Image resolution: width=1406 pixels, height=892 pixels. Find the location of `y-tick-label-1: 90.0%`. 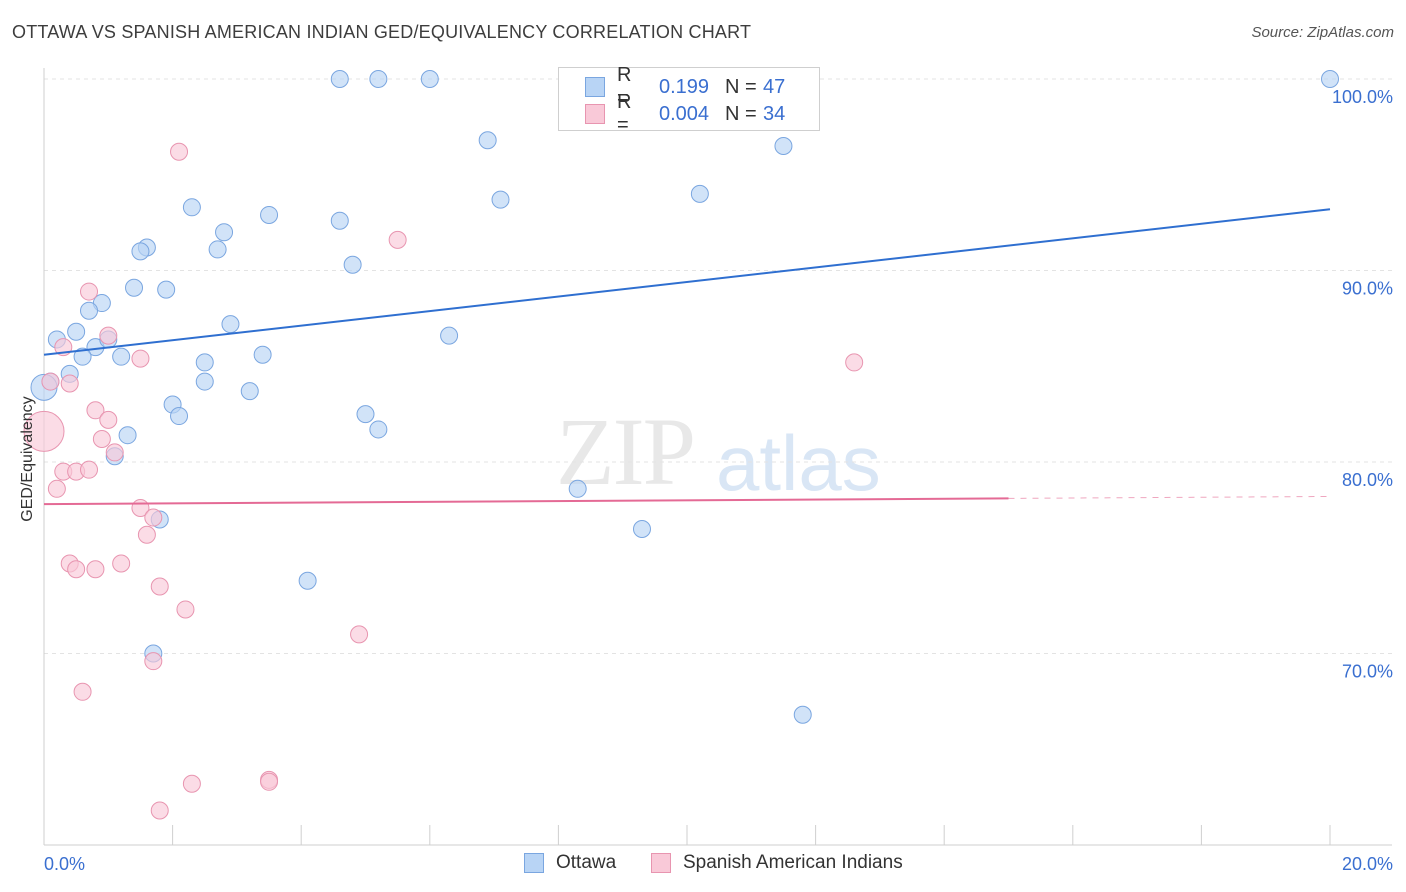

y-tick-label-1: 90.0% is located at coordinates (1367, 289).